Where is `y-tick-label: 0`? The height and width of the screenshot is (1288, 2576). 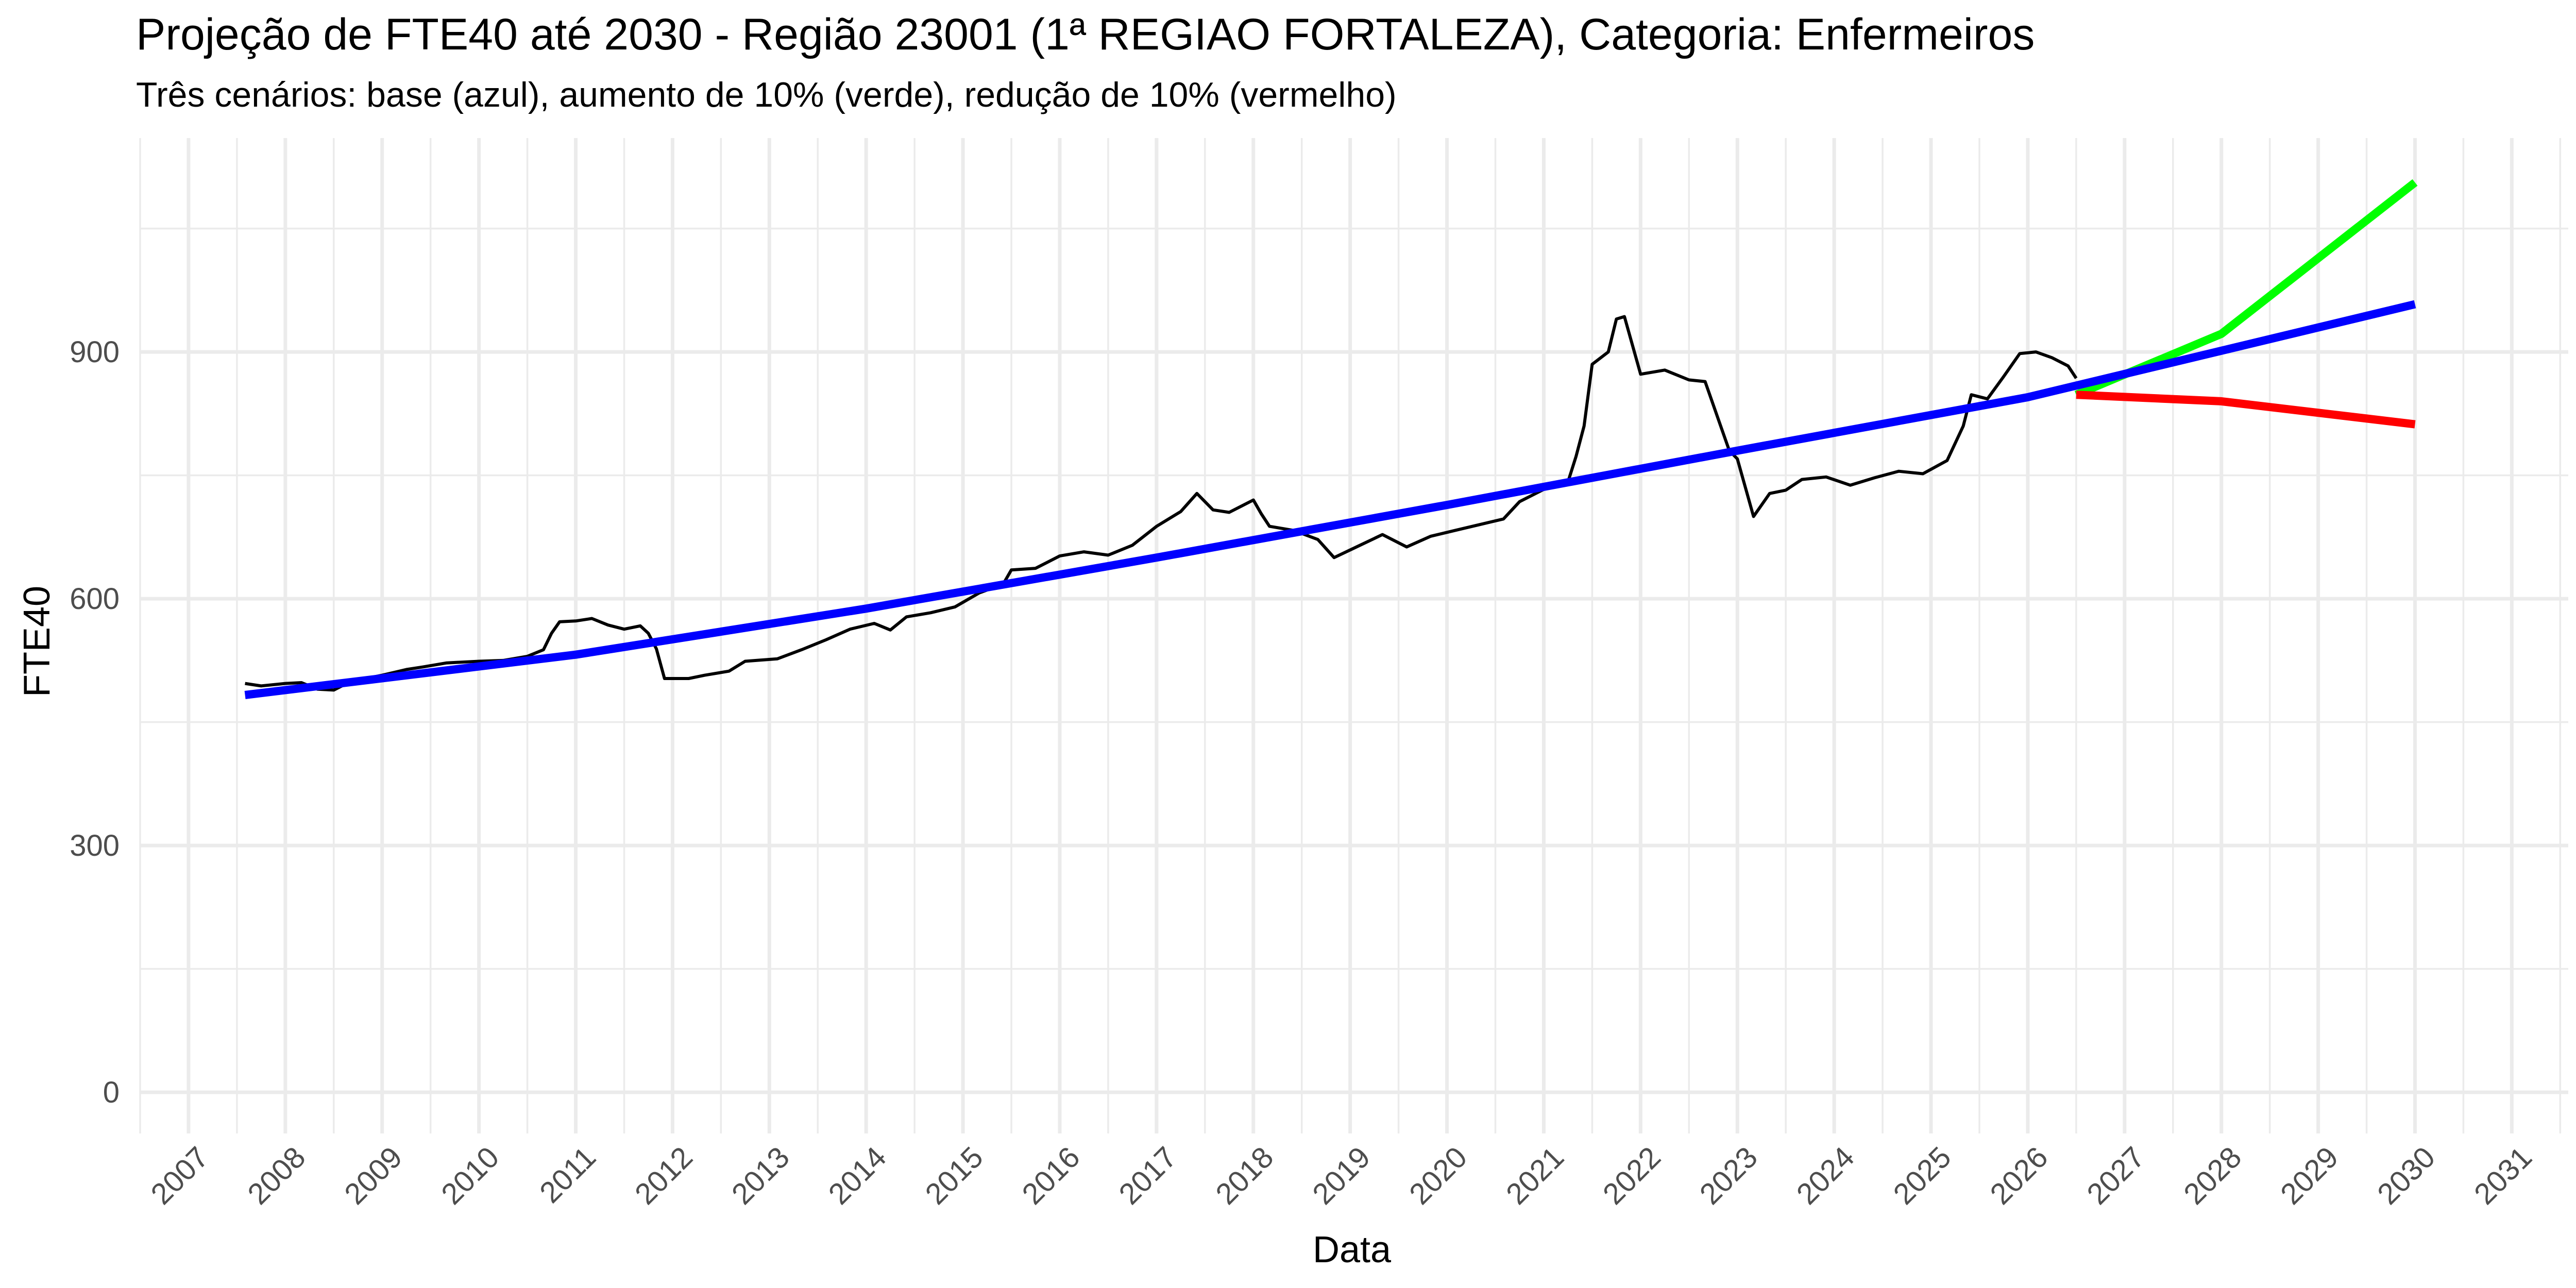 y-tick-label: 0 is located at coordinates (111, 1092).